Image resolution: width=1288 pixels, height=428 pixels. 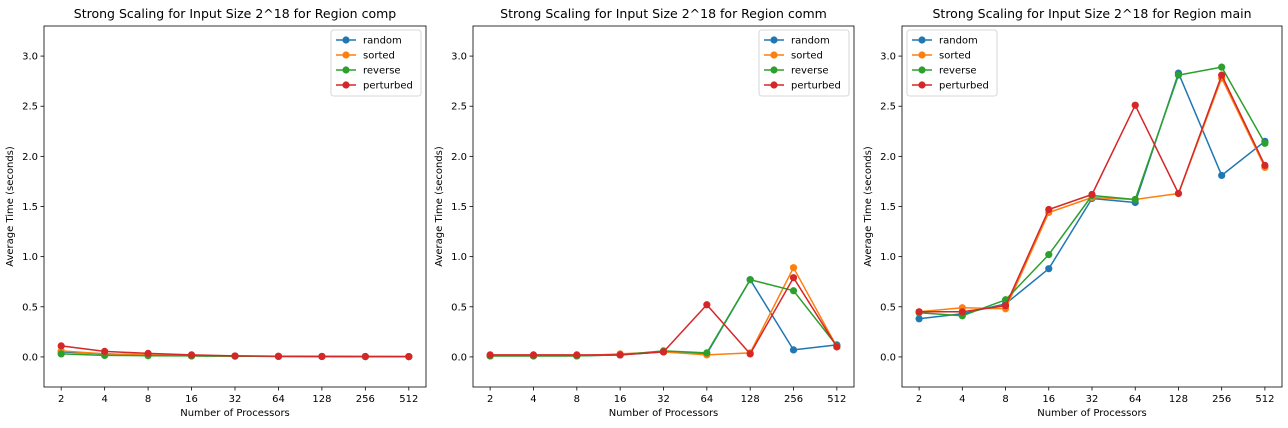 I want to click on x-tick-label: 8, so click(x=577, y=399).